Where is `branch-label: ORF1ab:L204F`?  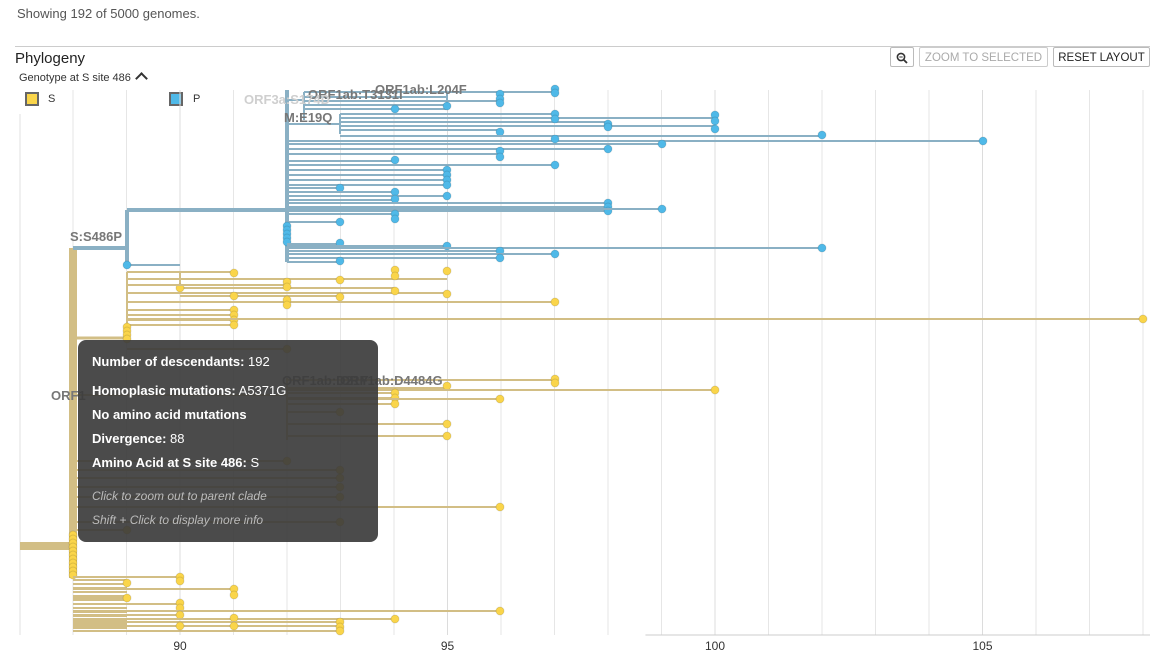 branch-label: ORF1ab:L204F is located at coordinates (421, 89).